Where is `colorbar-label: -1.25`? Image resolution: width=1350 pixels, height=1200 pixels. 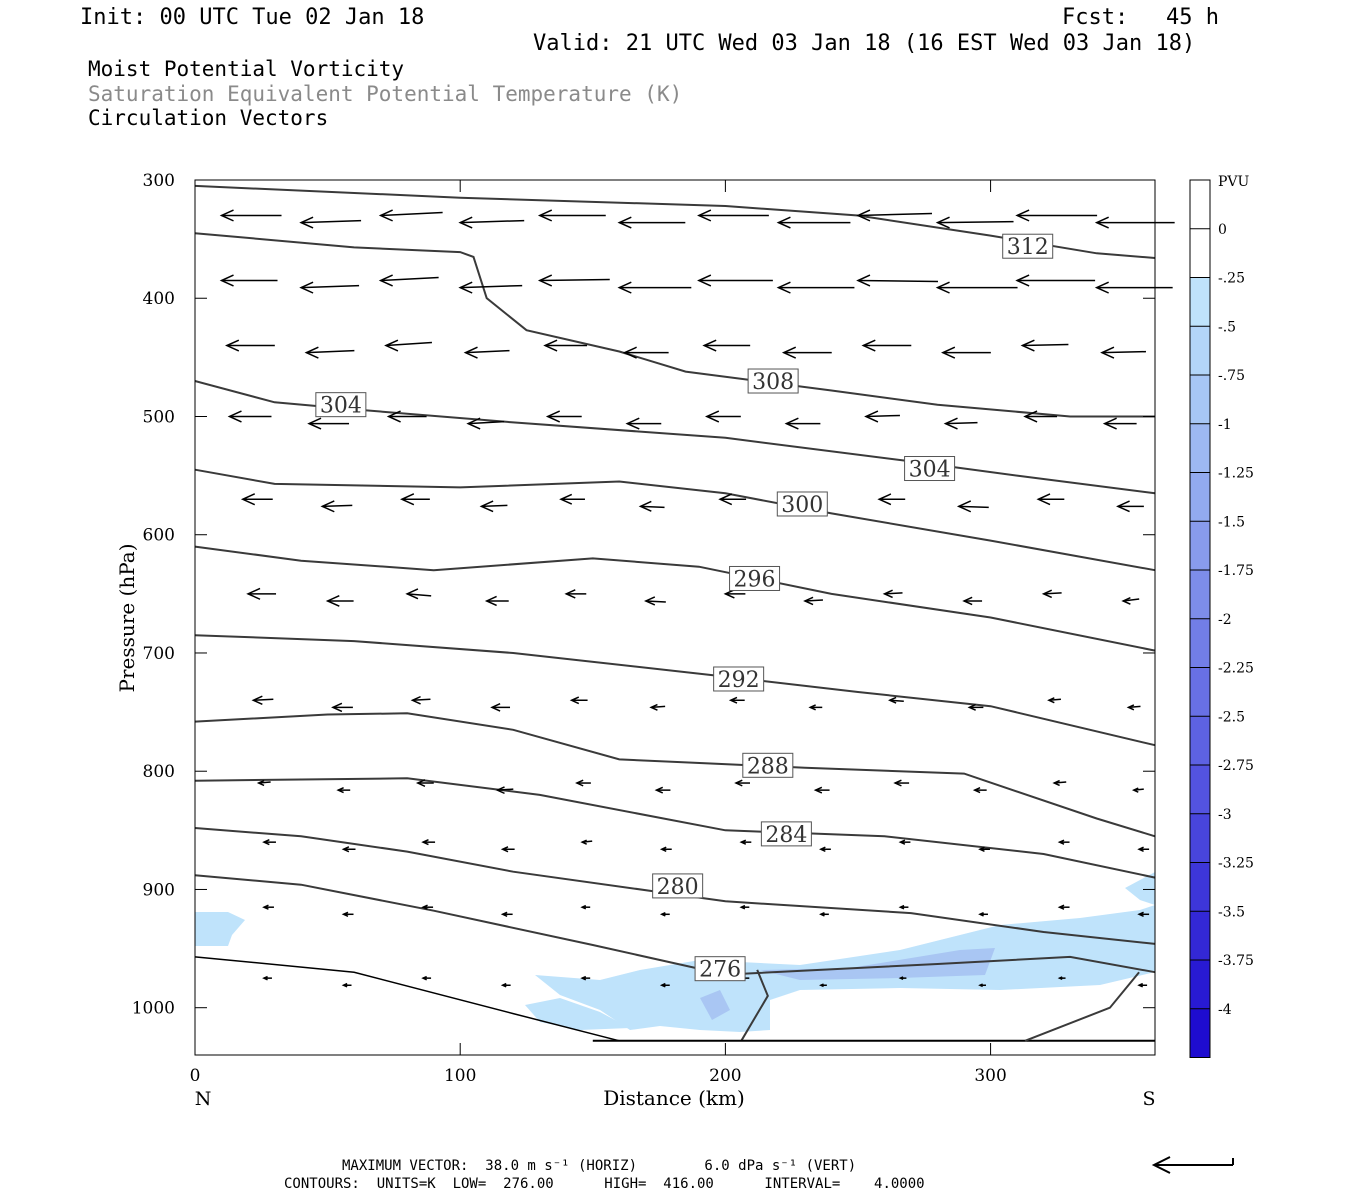
colorbar-label: -1.25 is located at coordinates (1236, 474).